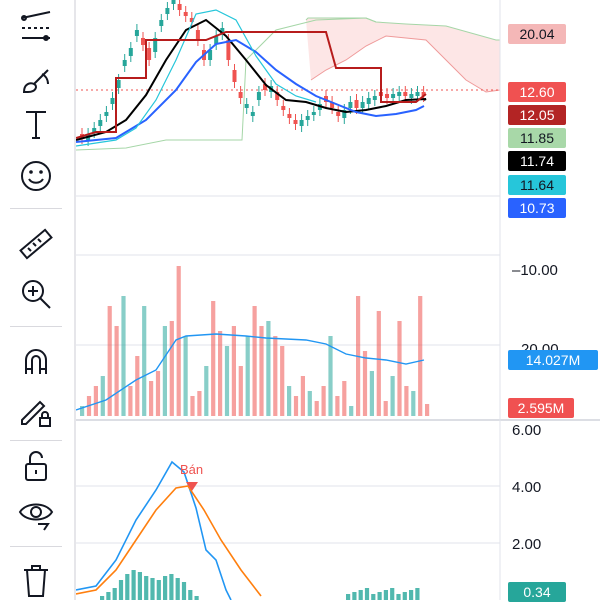 The image size is (600, 605). What do you see at coordinates (36, 362) in the screenshot?
I see `magnet-tool-icon` at bounding box center [36, 362].